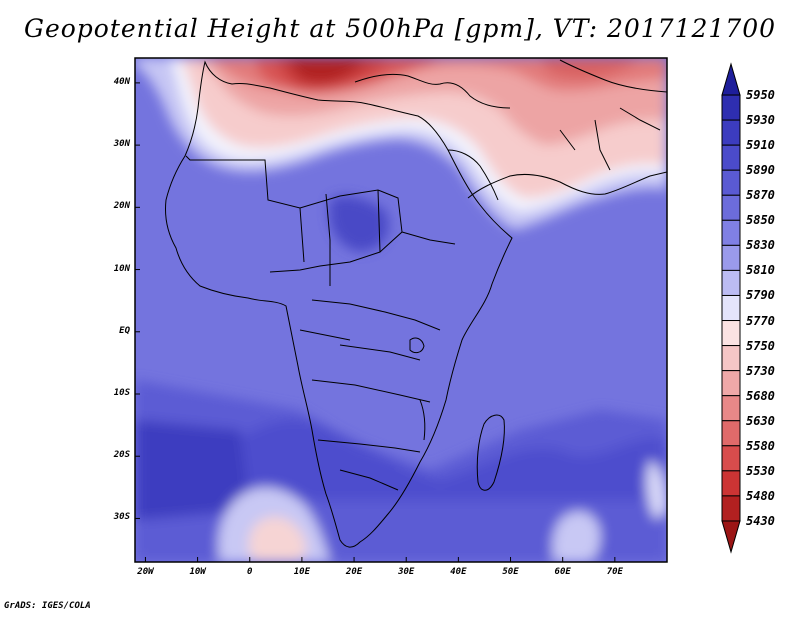 The image size is (800, 618). What do you see at coordinates (359, 223) in the screenshot?
I see `sahara-high-core` at bounding box center [359, 223].